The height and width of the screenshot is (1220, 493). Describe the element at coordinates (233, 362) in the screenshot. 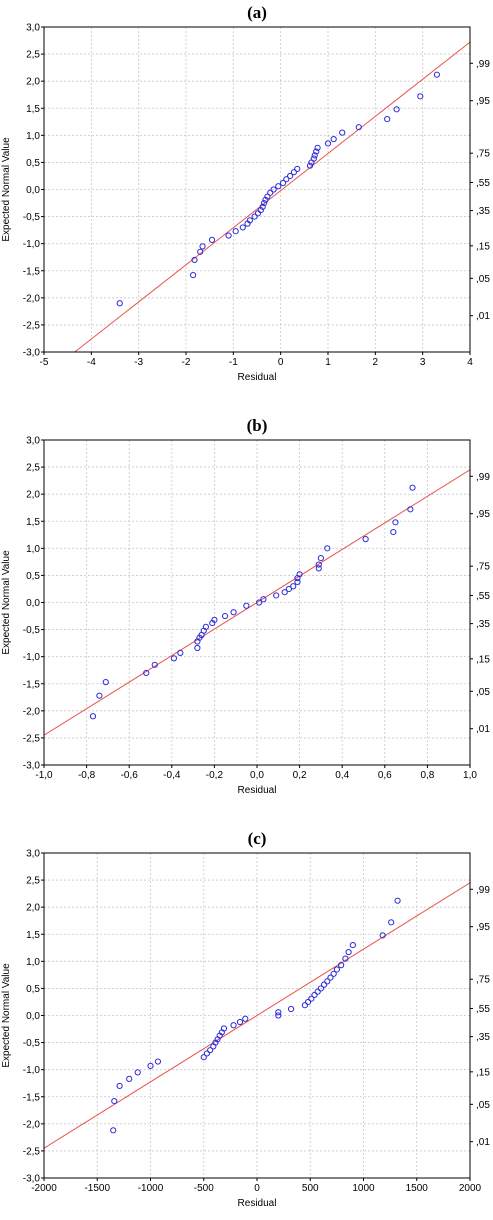

I see `x-tick-label: -1` at that location.